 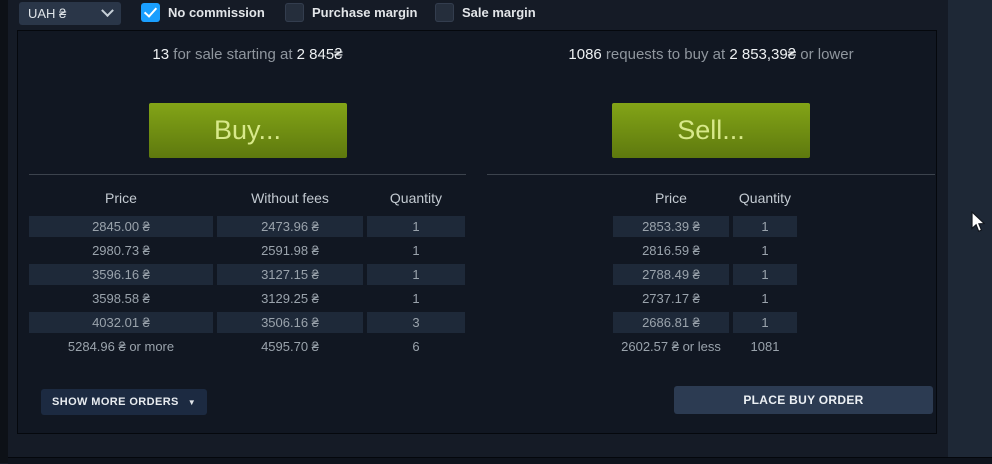 I want to click on table-row: 3598.58 ₴ 3129.25 ₴ 1, so click(x=247, y=298).